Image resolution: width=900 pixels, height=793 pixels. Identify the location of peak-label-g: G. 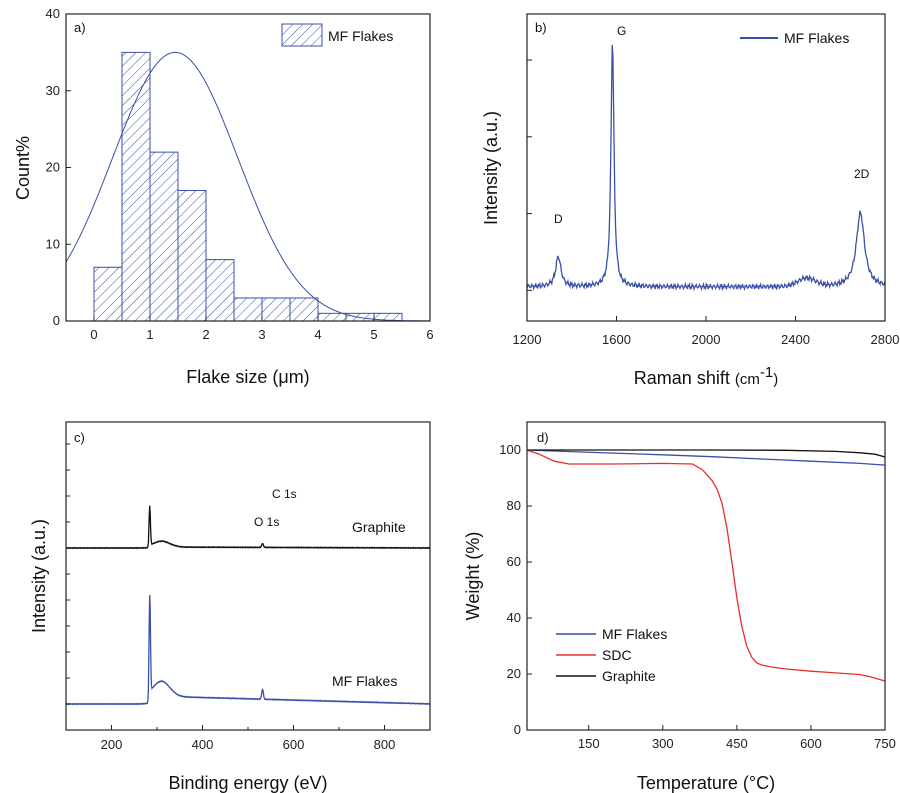
(621, 31).